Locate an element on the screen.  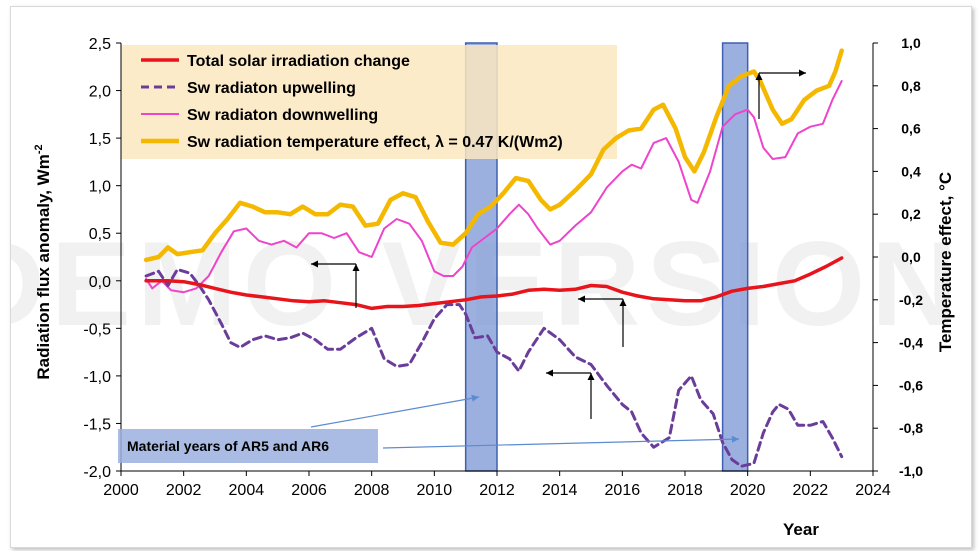
x-tick-label: 2020 is located at coordinates (748, 490).